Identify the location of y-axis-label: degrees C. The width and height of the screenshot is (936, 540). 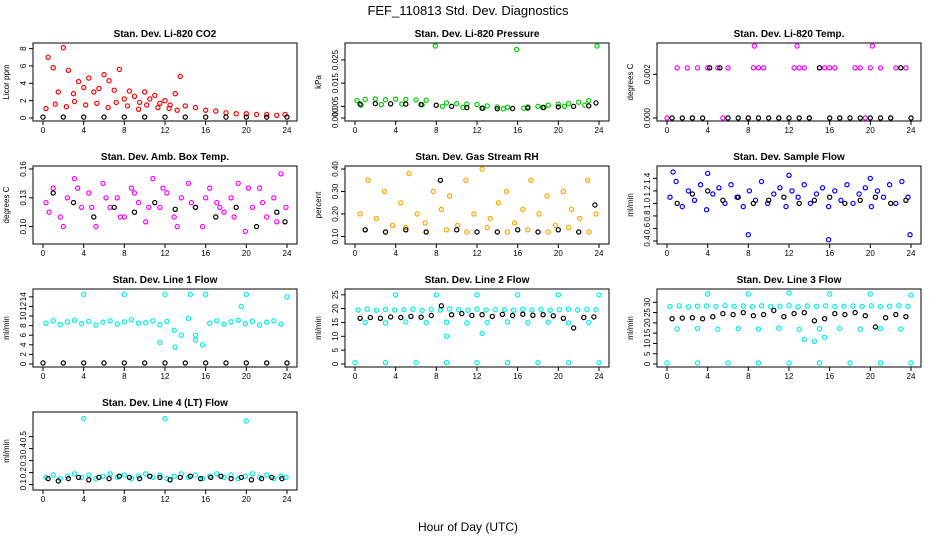
(6, 204).